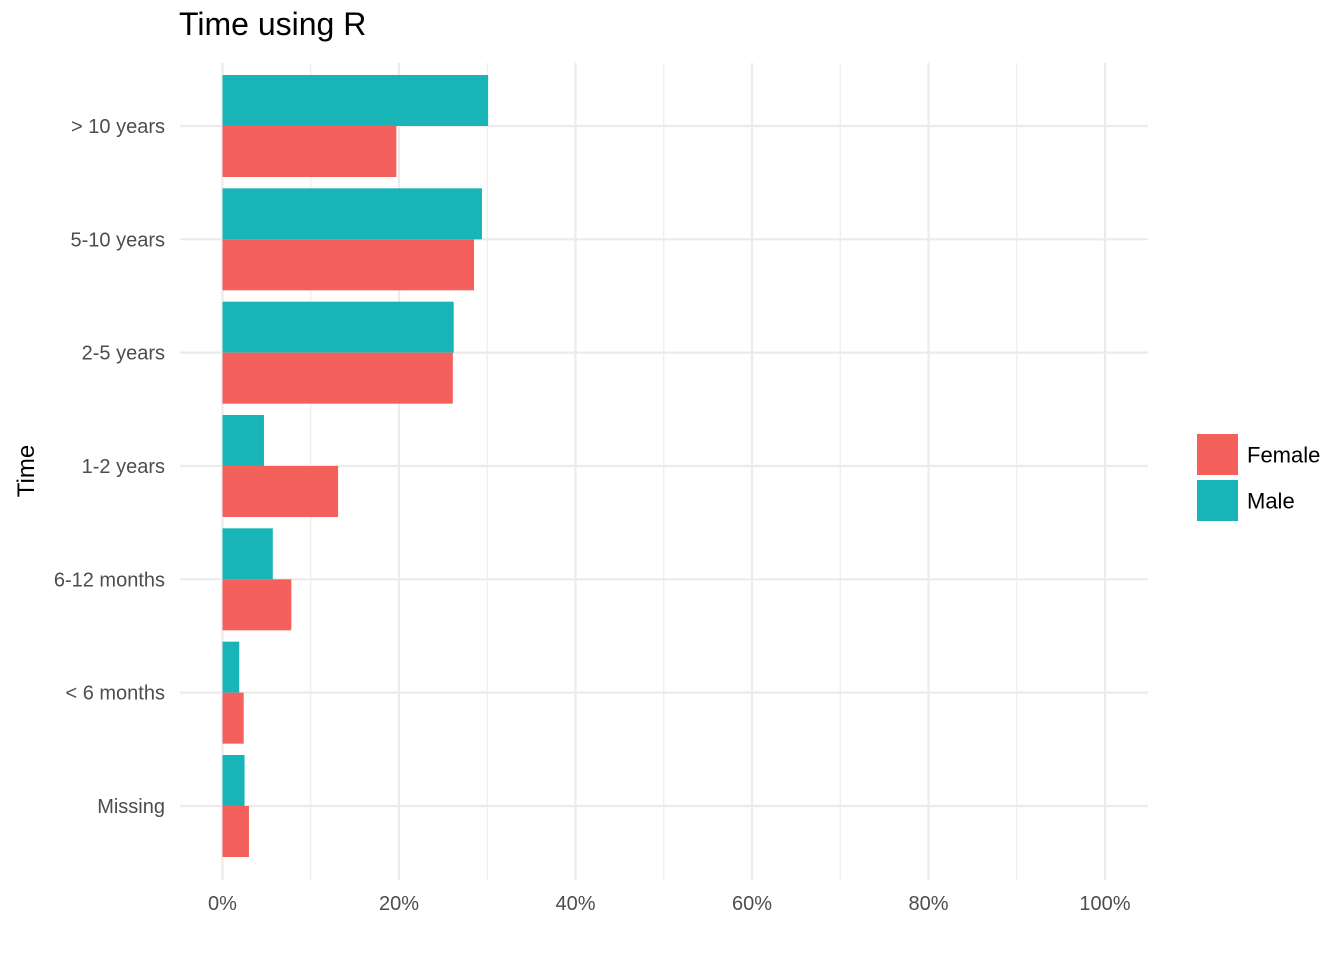 This screenshot has width=1344, height=960. Describe the element at coordinates (1104, 904) in the screenshot. I see `x-tick-label: 100%` at that location.